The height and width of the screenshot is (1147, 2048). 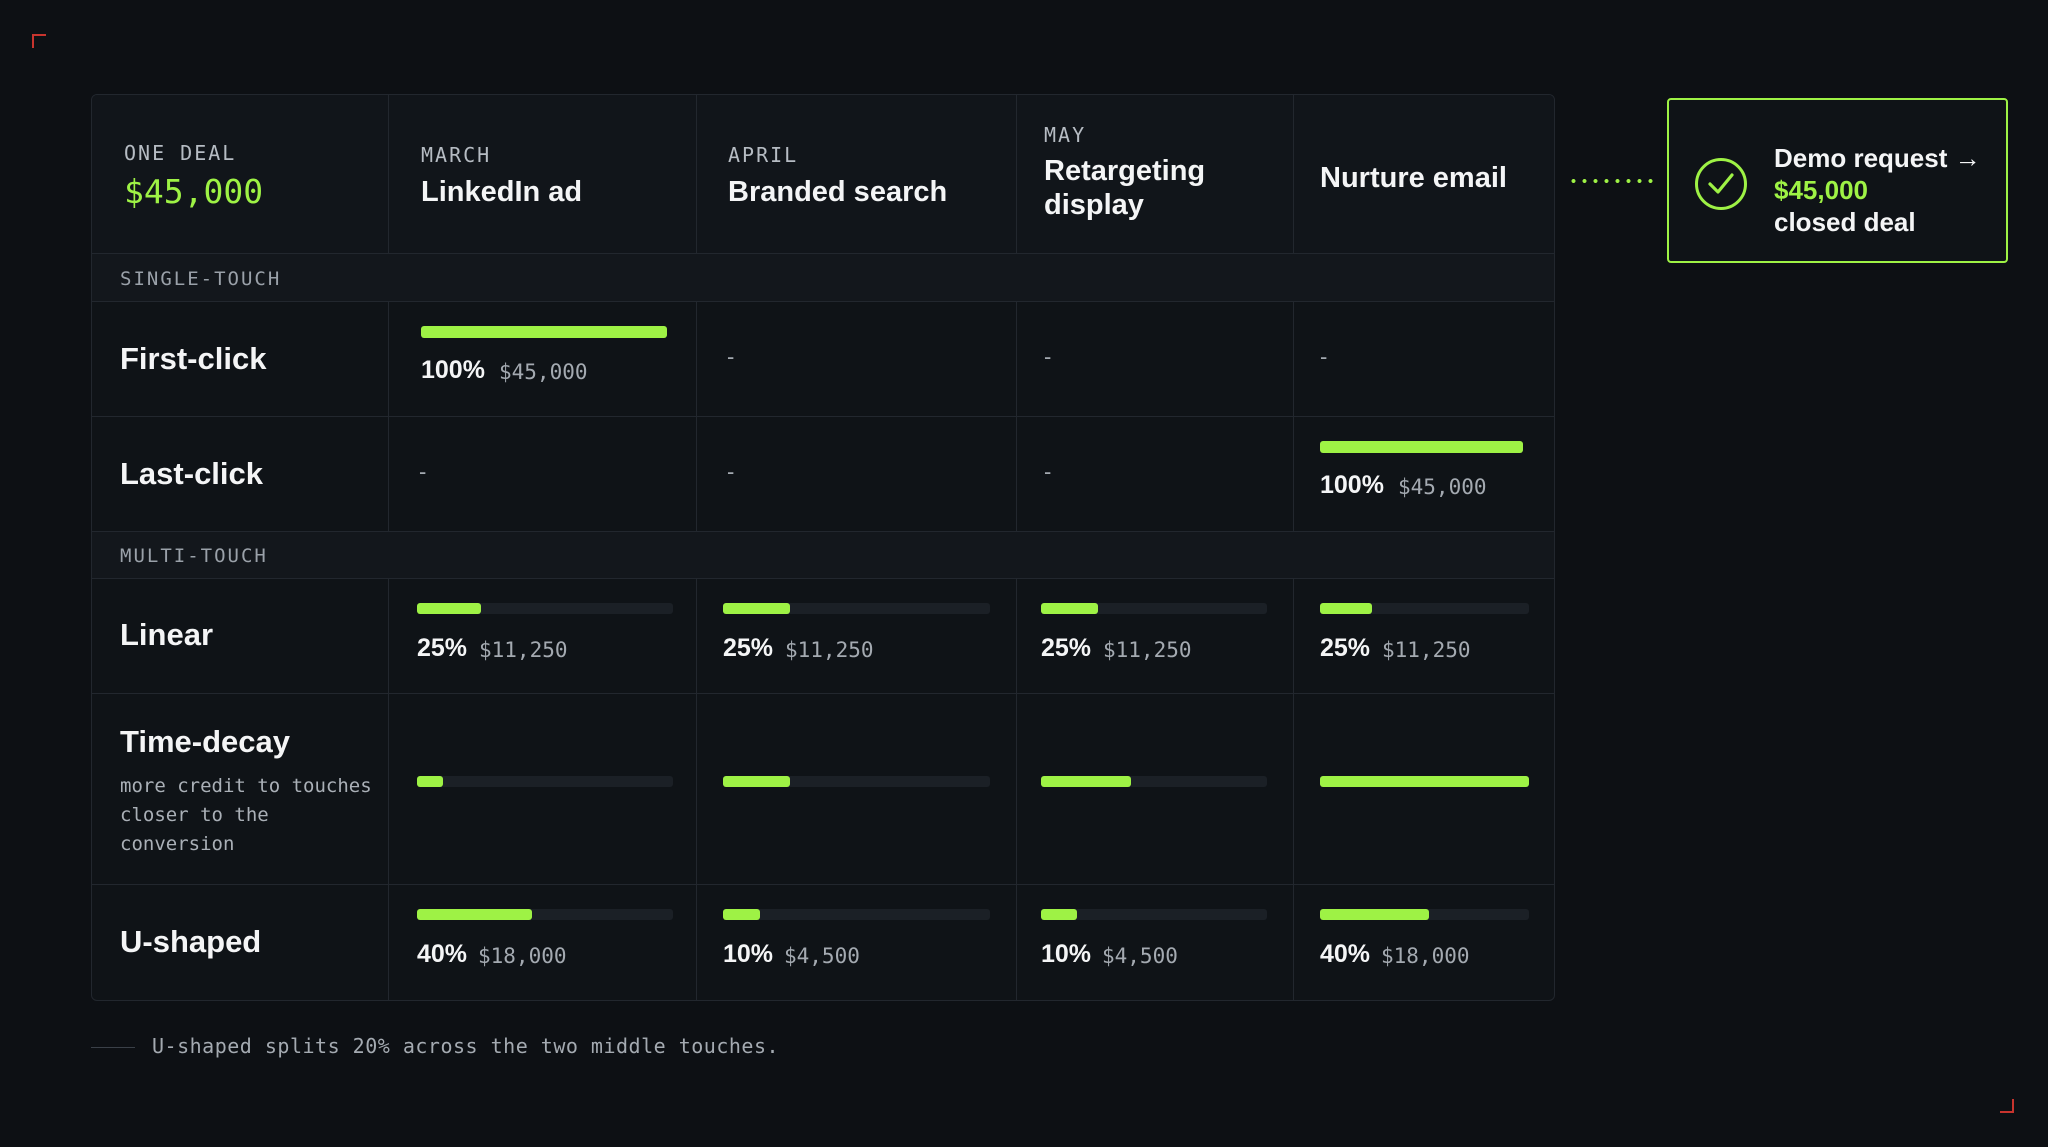 What do you see at coordinates (1612, 181) in the screenshot?
I see `dotted-connector` at bounding box center [1612, 181].